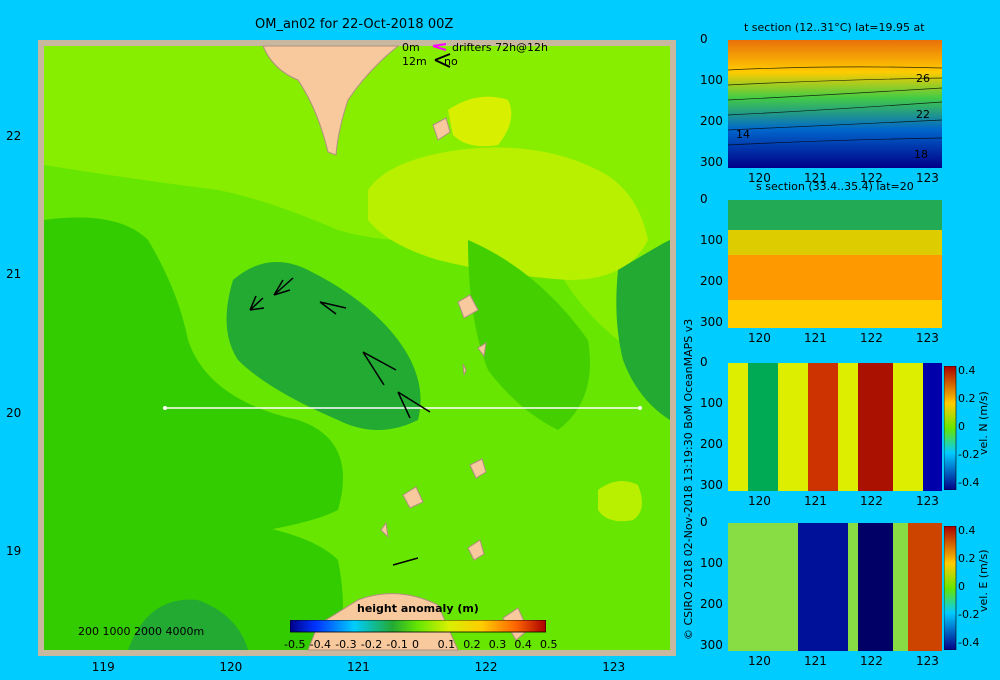 The height and width of the screenshot is (680, 1000). Describe the element at coordinates (921, 154) in the screenshot. I see `t-contour-label-18: 18` at that location.